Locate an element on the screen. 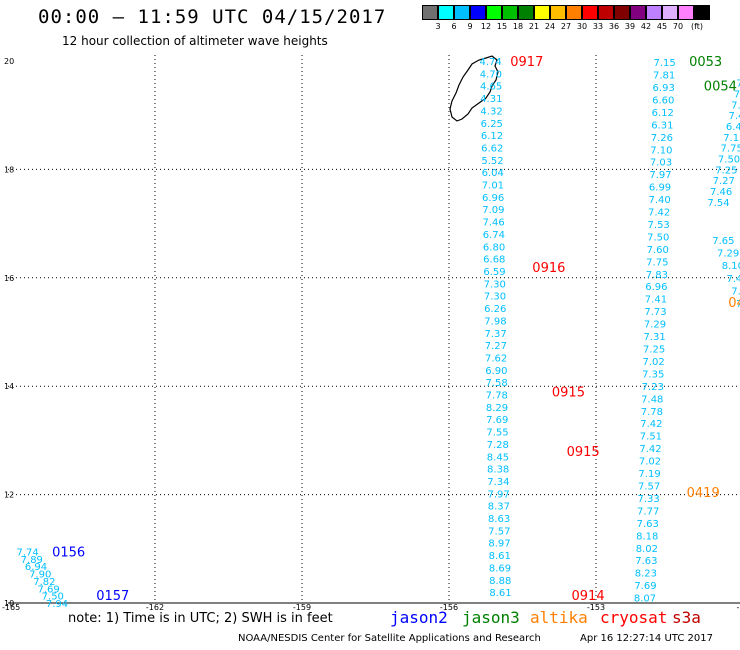 This screenshot has height=650, width=740. satellite-legend-item: cryosat is located at coordinates (634, 617).